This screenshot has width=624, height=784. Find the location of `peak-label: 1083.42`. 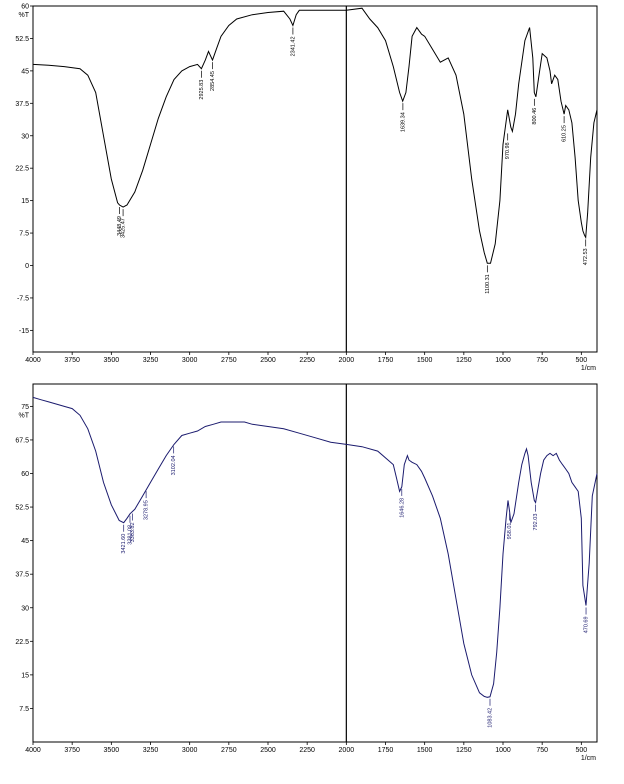

peak-label: 1083.42 is located at coordinates (490, 718).